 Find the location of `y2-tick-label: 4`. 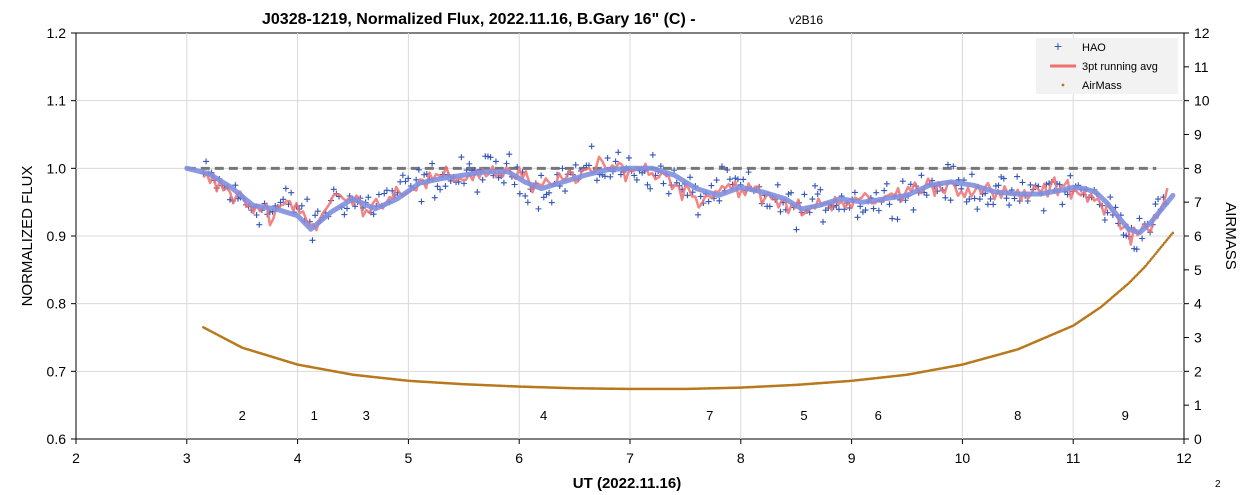

y2-tick-label: 4 is located at coordinates (1198, 304).